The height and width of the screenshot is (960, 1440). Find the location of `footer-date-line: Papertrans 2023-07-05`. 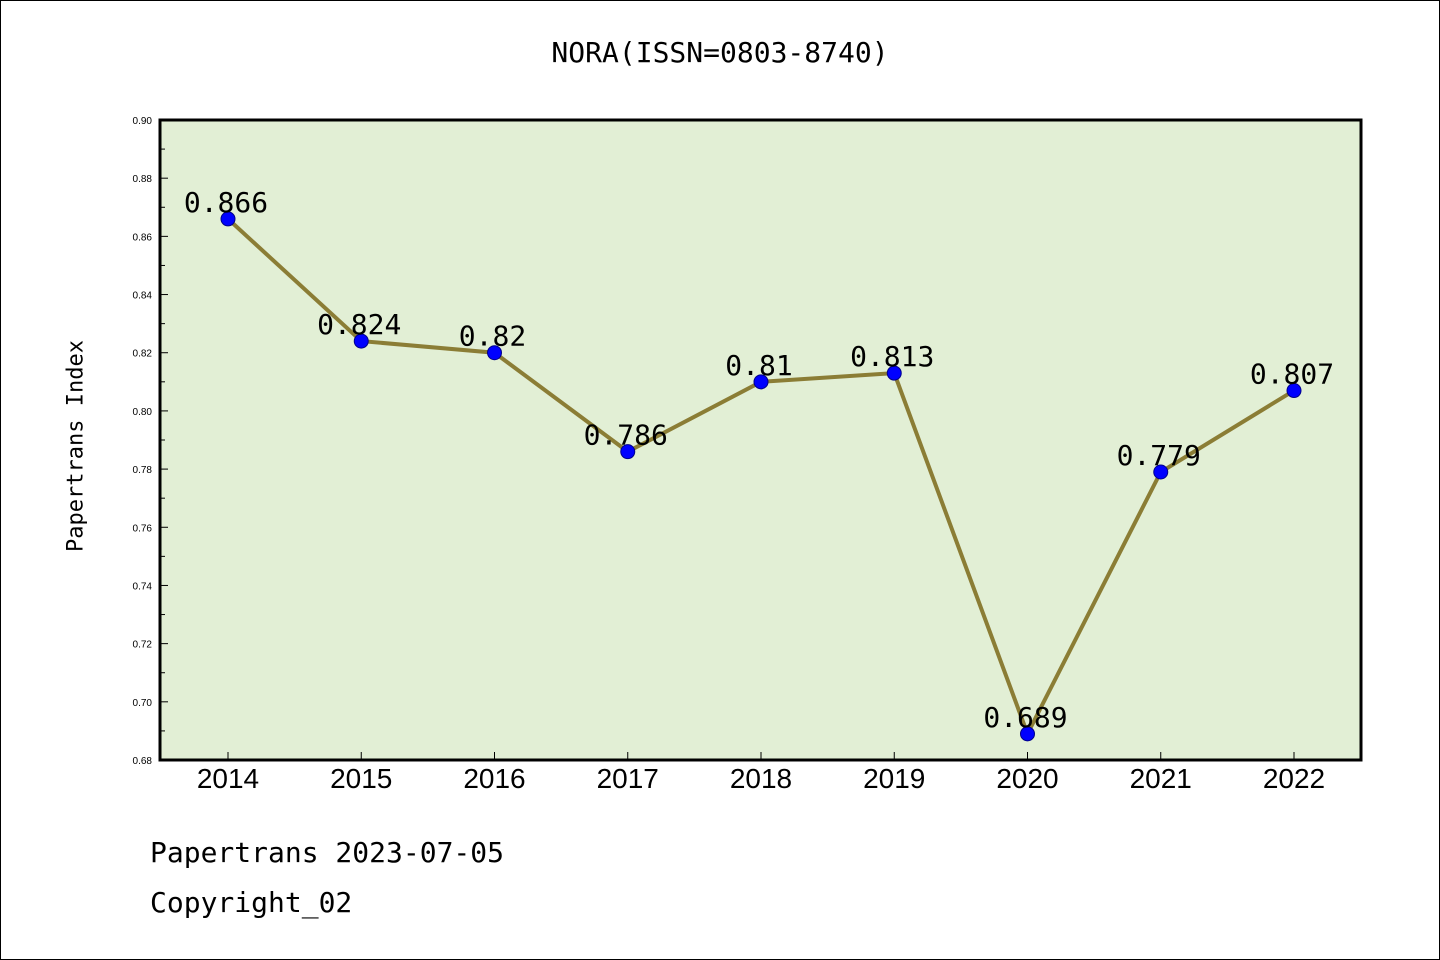

footer-date-line: Papertrans 2023-07-05 is located at coordinates (327, 852).